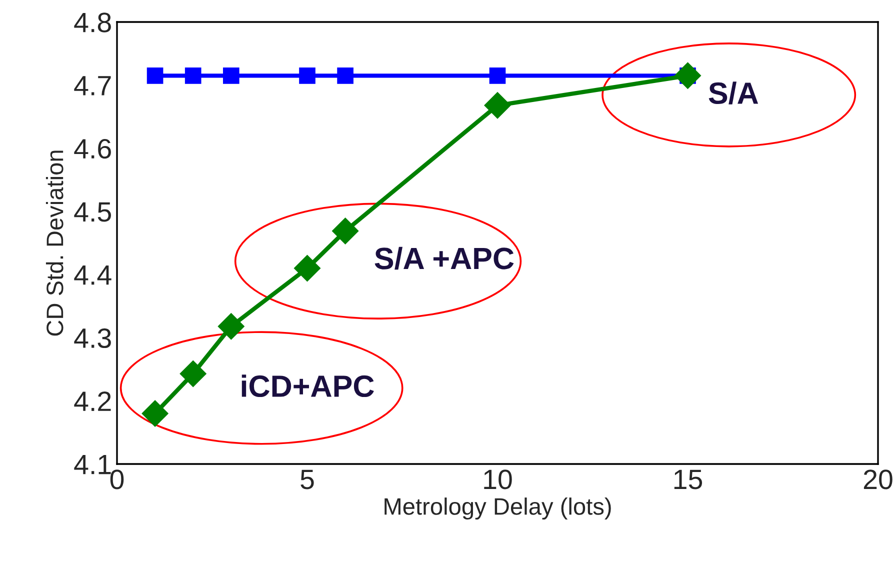 This screenshot has width=895, height=569. I want to click on x-tick-label: 15, so click(688, 480).